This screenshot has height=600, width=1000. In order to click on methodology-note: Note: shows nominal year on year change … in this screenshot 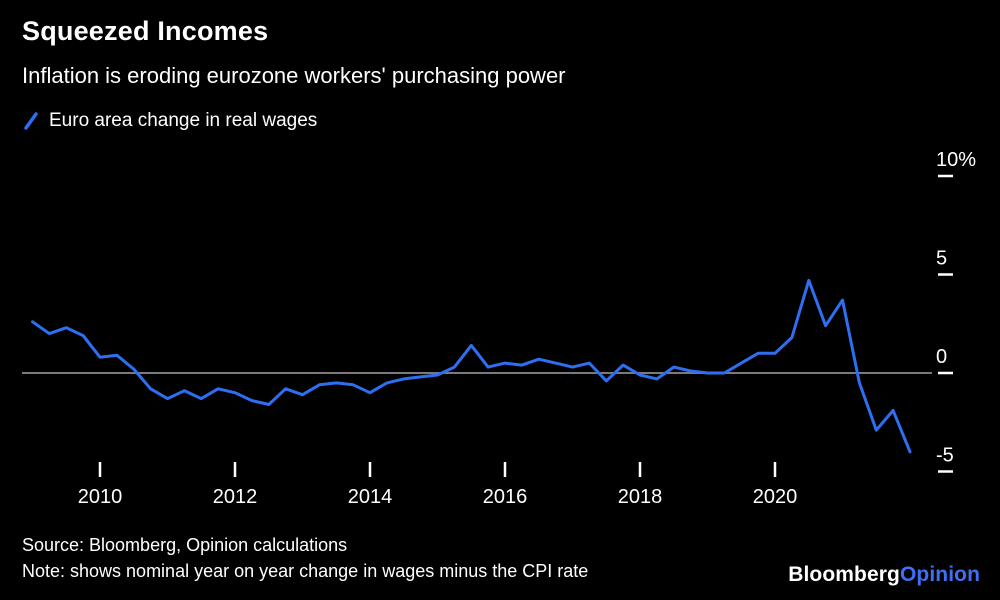, I will do `click(305, 571)`.